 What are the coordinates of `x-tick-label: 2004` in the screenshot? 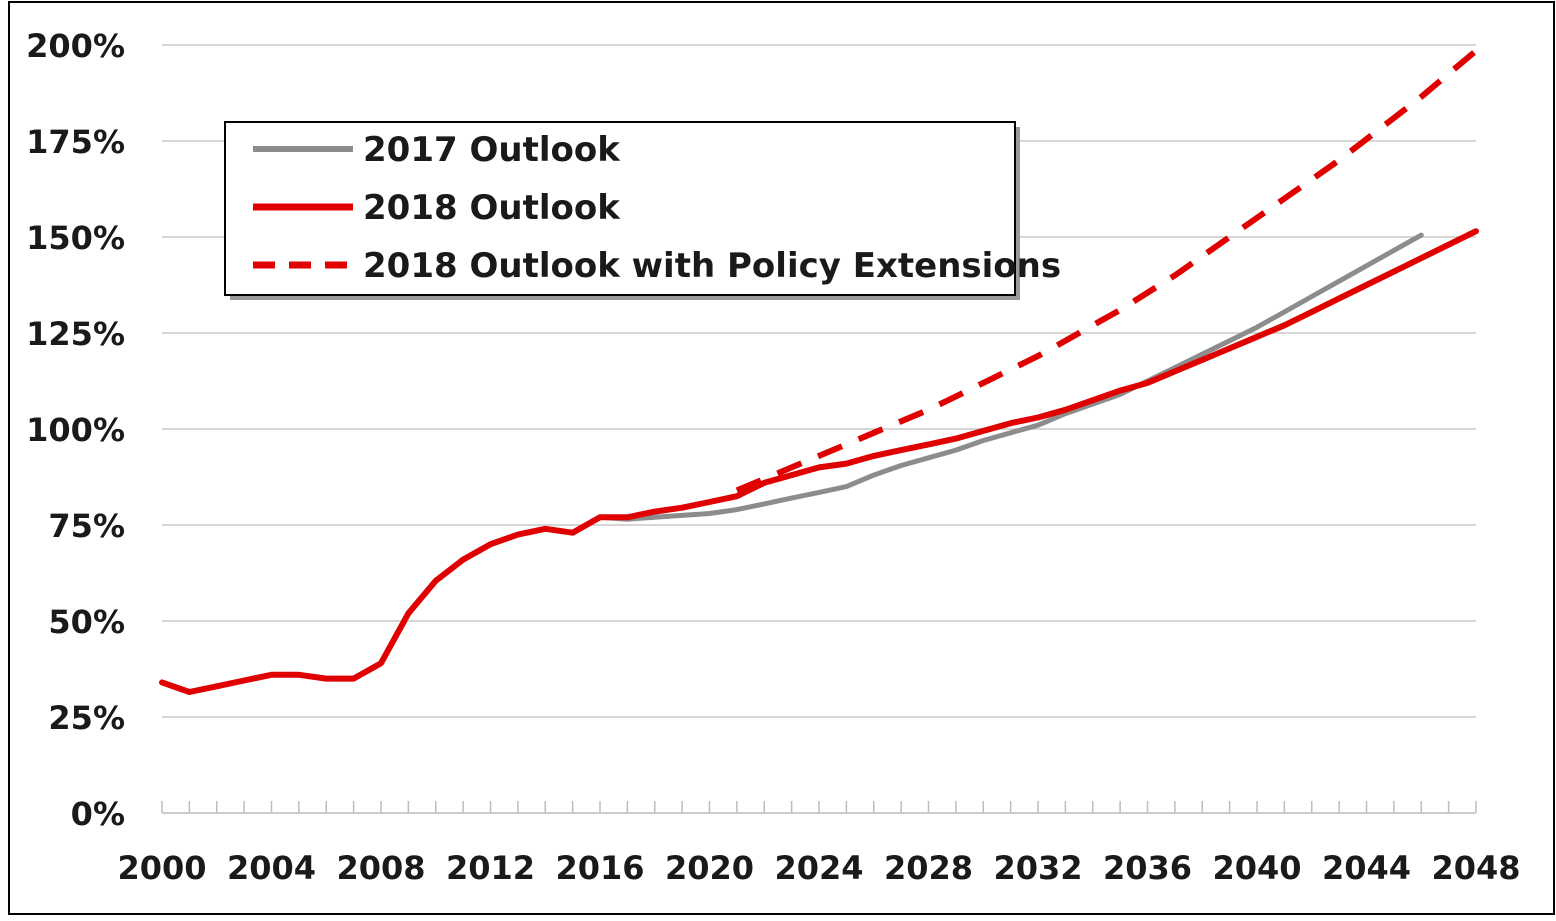 It's located at (271, 868).